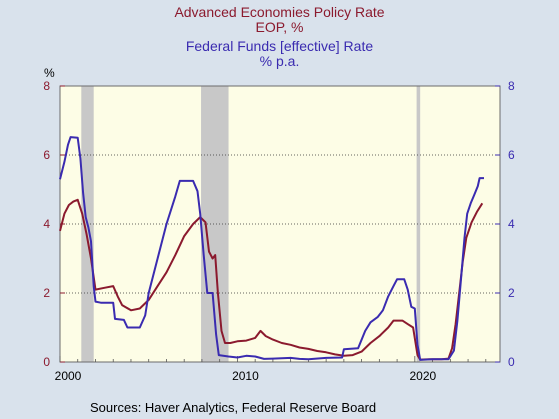 The height and width of the screenshot is (419, 559). What do you see at coordinates (422, 376) in the screenshot?
I see `x-tick-label-2020: 2020` at bounding box center [422, 376].